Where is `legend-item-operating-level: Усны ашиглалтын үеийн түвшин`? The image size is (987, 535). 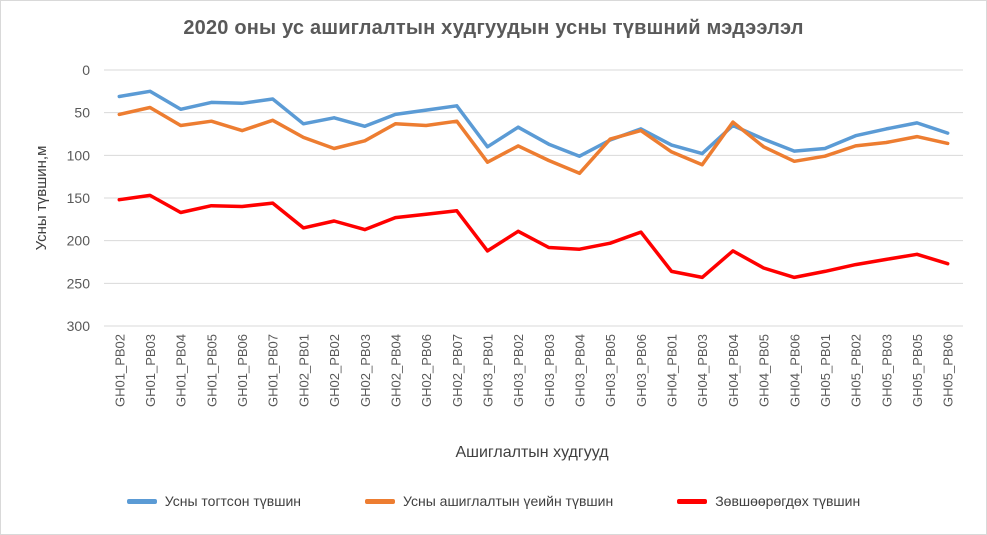 legend-item-operating-level: Усны ашиглалтын үеийн түвшин is located at coordinates (489, 501).